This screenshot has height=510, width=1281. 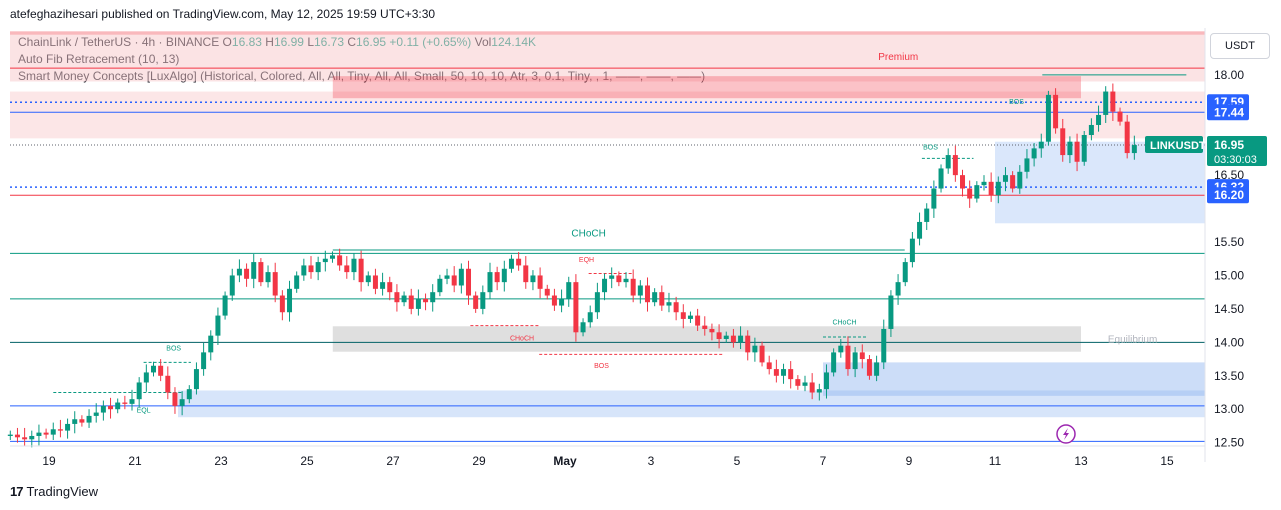 What do you see at coordinates (1229, 376) in the screenshot?
I see `price-tick-label: 13.50` at bounding box center [1229, 376].